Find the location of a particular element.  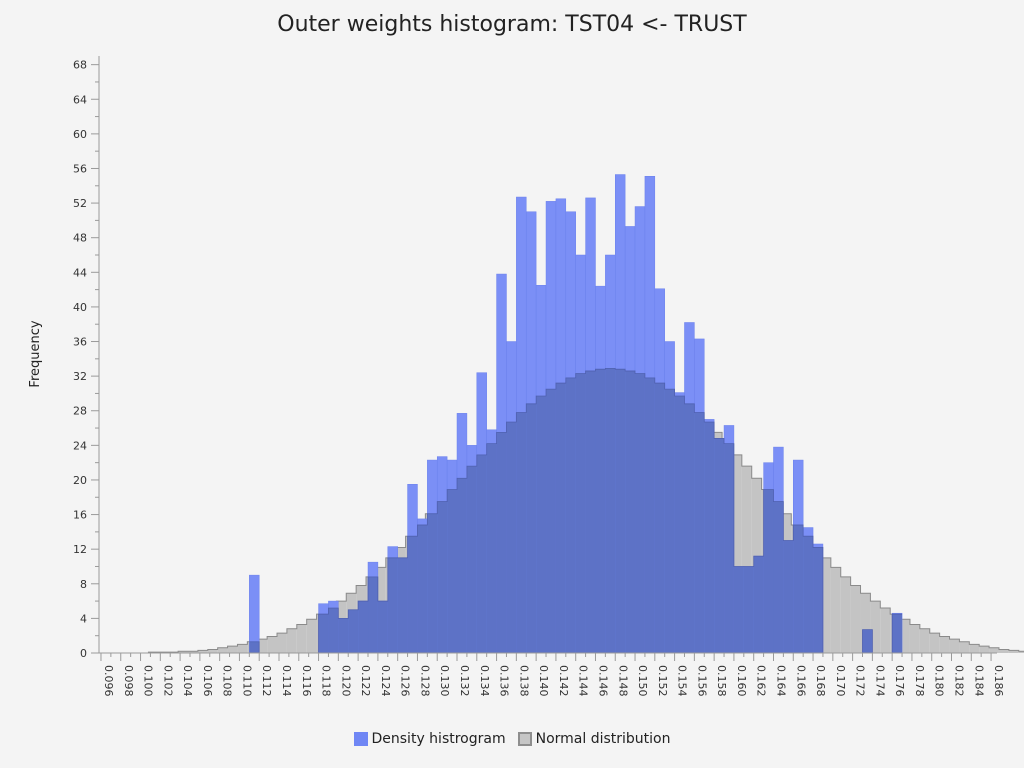

y-tick-label: 68 is located at coordinates (80, 65).